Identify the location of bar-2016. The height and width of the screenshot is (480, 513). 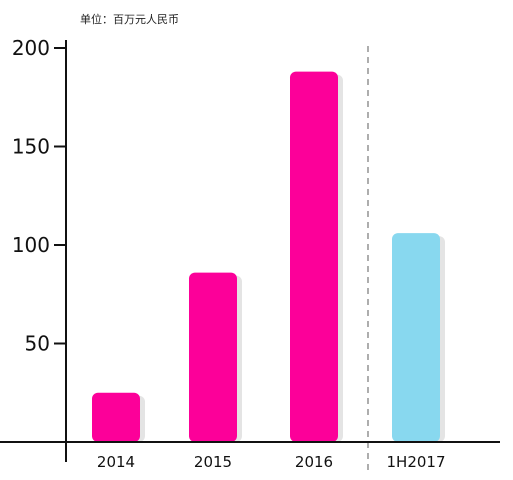
(314, 256).